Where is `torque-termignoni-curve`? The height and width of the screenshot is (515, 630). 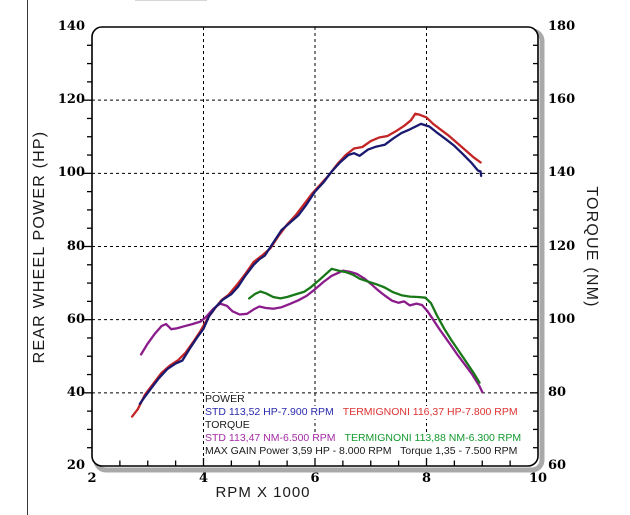 torque-termignoni-curve is located at coordinates (364, 325).